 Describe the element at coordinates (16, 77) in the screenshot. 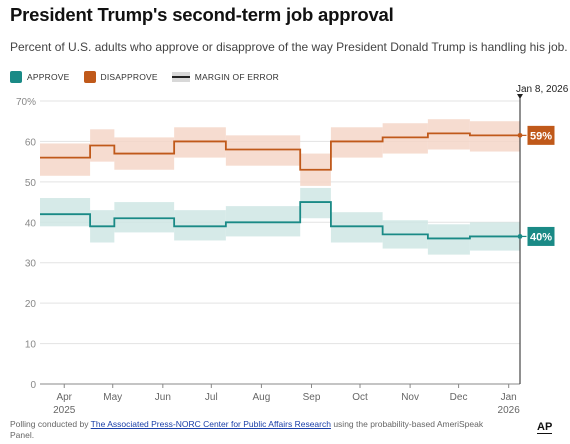

I see `approve-swatch` at that location.